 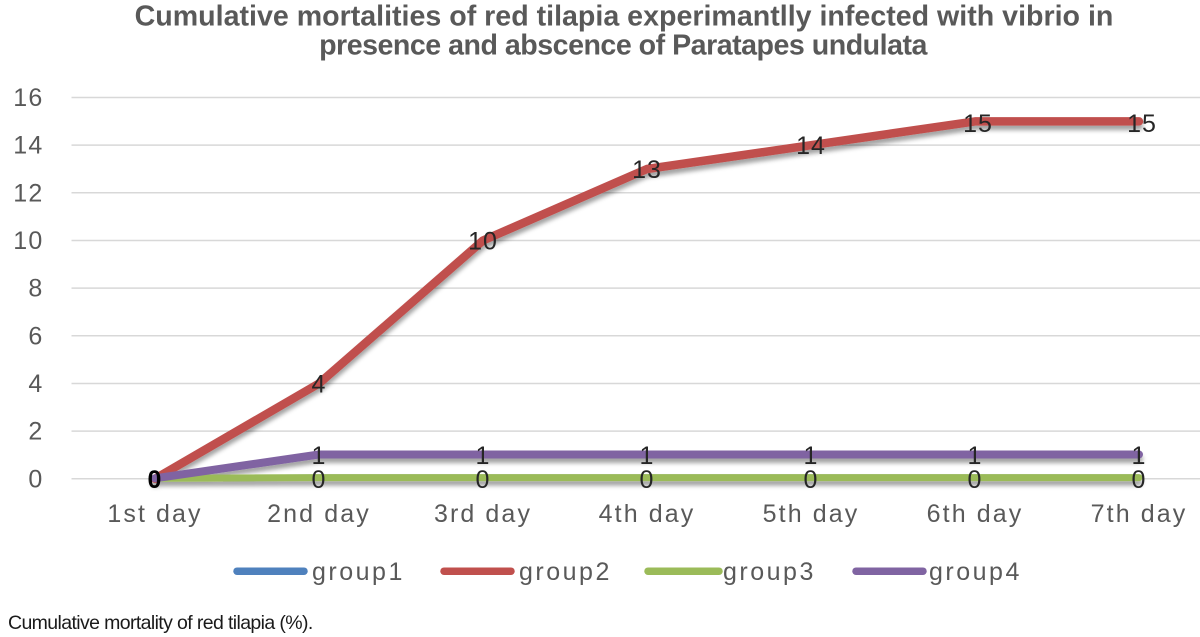 What do you see at coordinates (975, 514) in the screenshot?
I see `svg-text: 6th day` at bounding box center [975, 514].